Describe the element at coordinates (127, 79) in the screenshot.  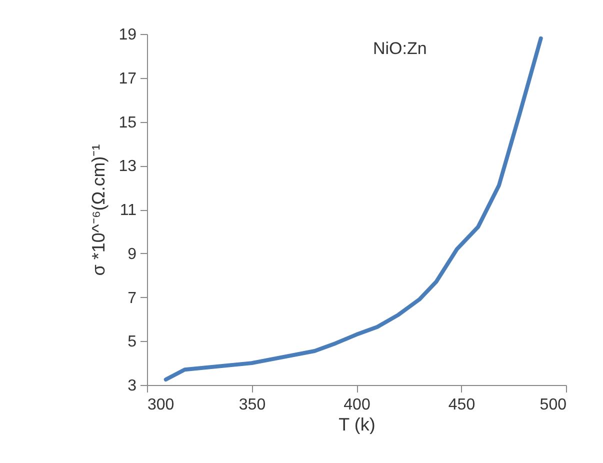
I see `y-tick-label: 17` at that location.